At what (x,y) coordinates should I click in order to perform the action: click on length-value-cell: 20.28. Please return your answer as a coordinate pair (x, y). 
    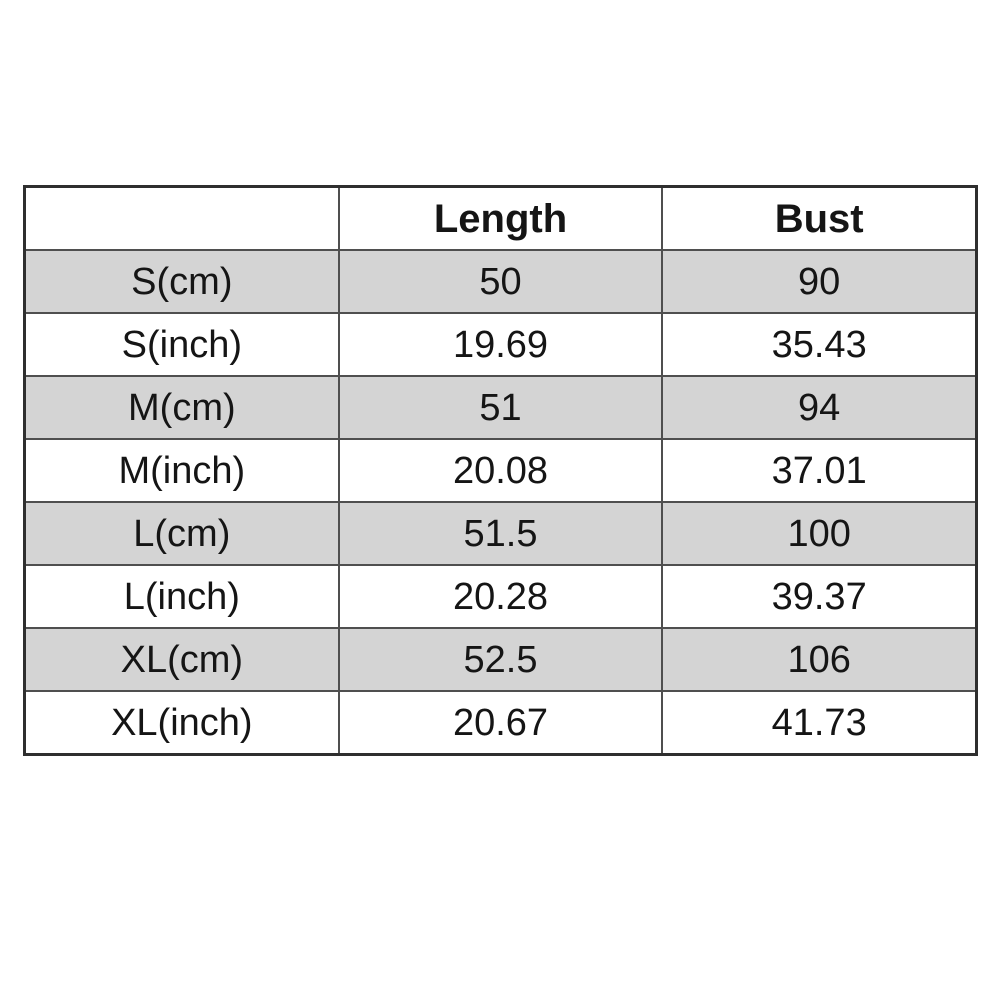
    Looking at the image, I should click on (500, 596).